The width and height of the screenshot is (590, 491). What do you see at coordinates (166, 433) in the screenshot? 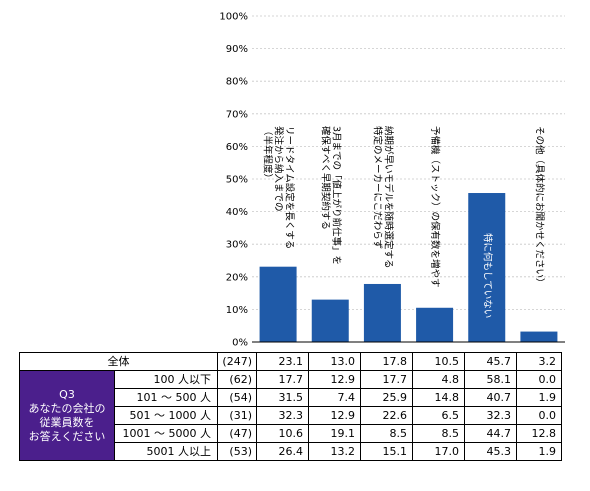
I see `row-label: 1001 ～ 5000 人` at bounding box center [166, 433].